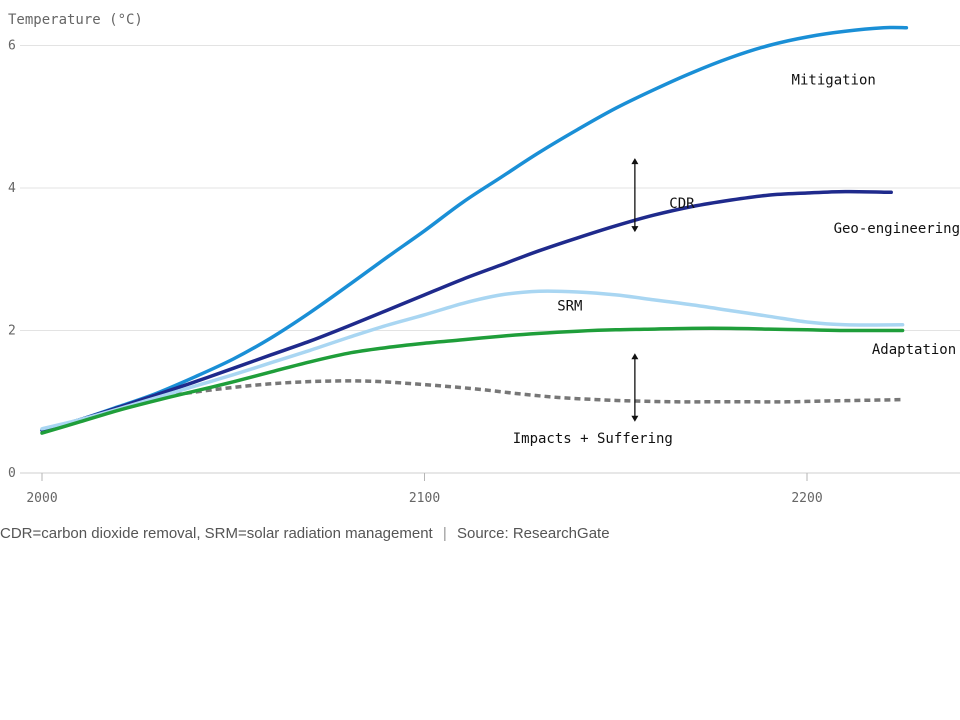 The height and width of the screenshot is (720, 960). I want to click on x-tick-label-2200: 2200, so click(806, 498).